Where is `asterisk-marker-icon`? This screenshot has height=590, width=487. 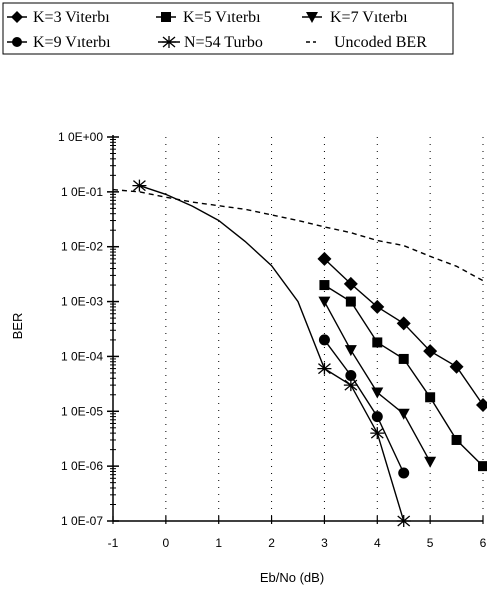 asterisk-marker-icon is located at coordinates (169, 42).